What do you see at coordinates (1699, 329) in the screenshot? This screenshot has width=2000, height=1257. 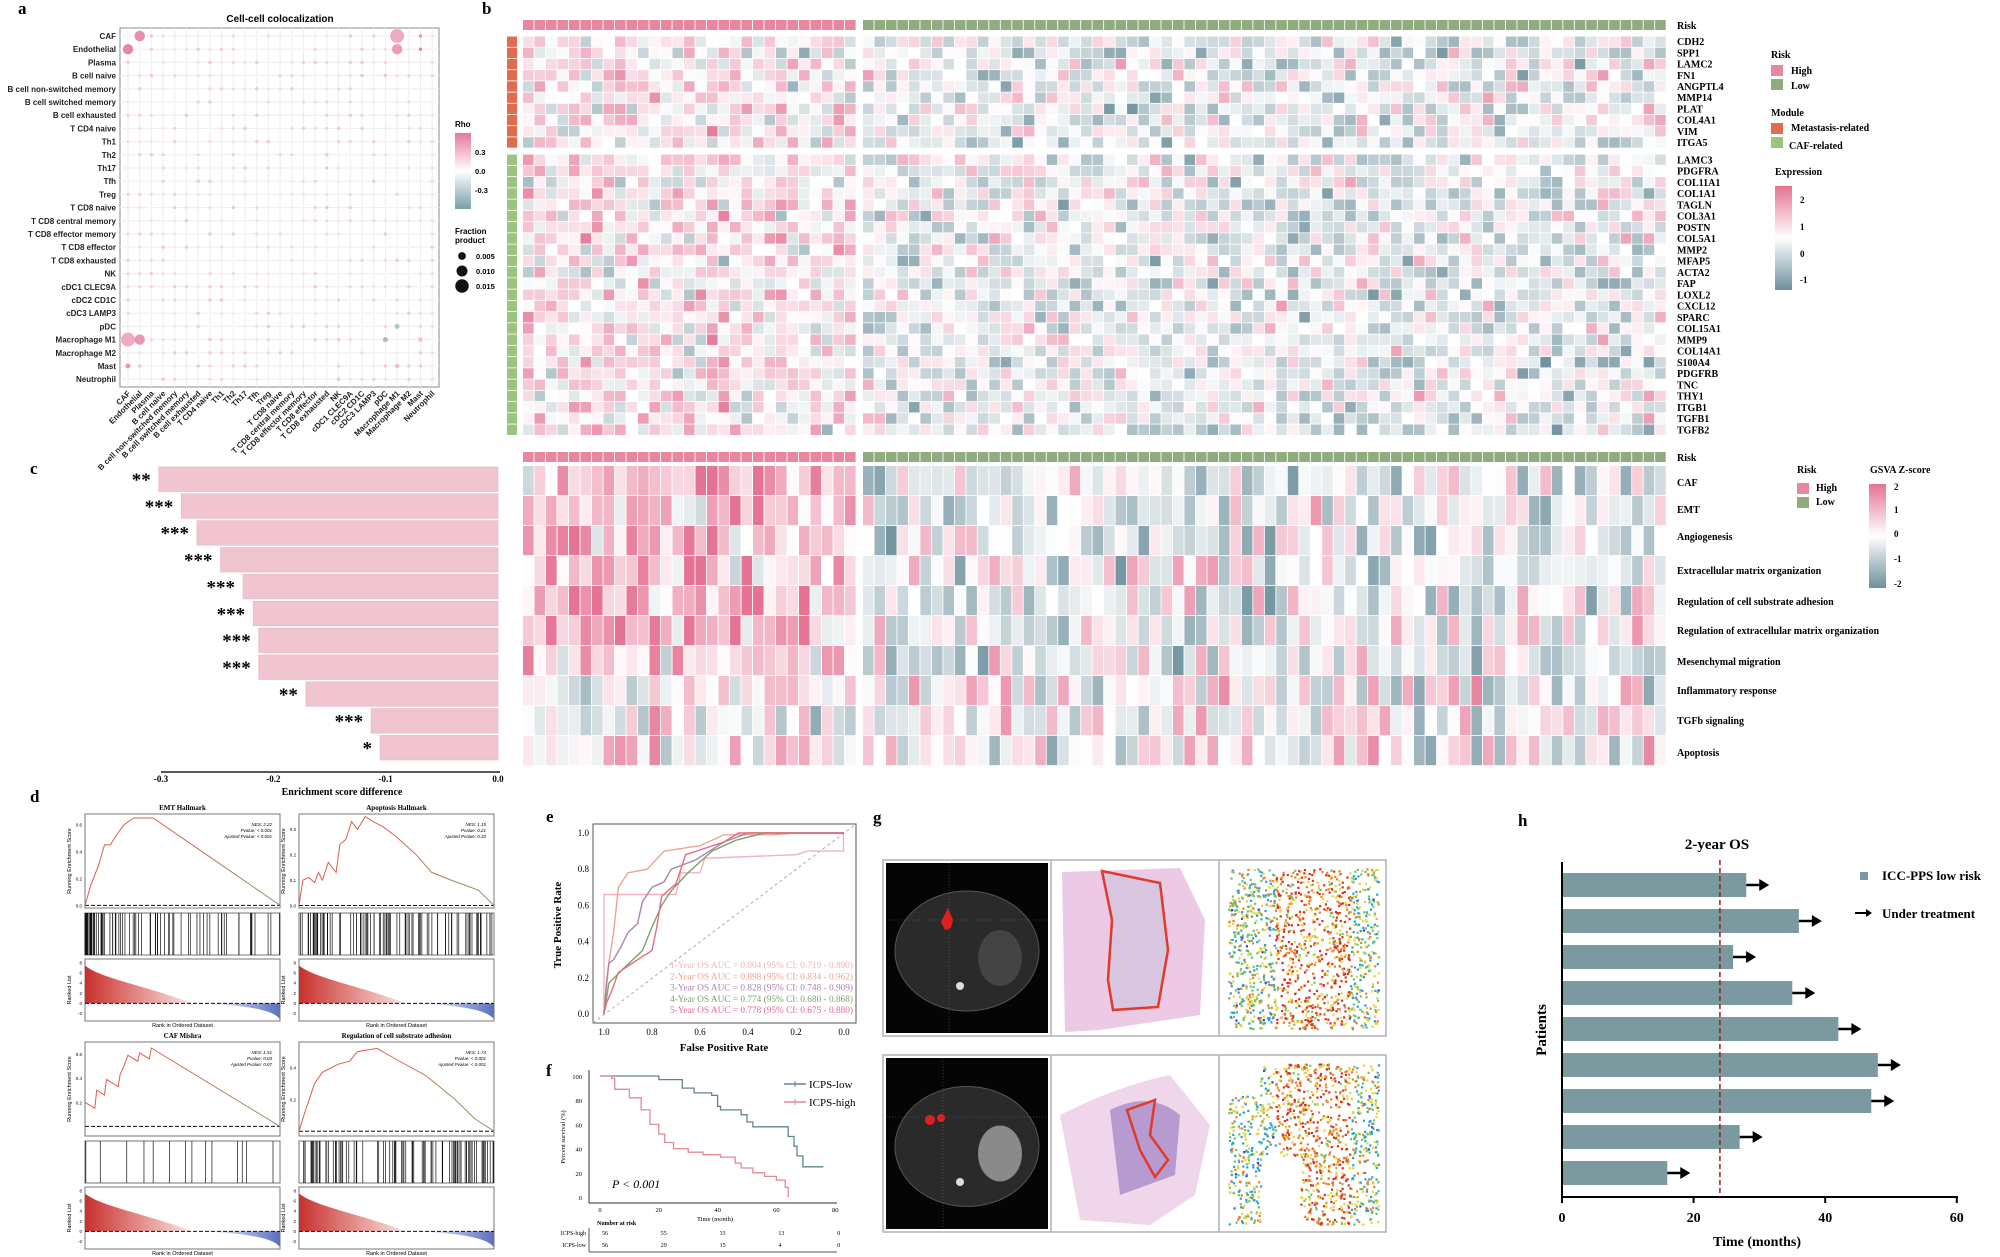 I see `gene-label: COL15A1` at bounding box center [1699, 329].